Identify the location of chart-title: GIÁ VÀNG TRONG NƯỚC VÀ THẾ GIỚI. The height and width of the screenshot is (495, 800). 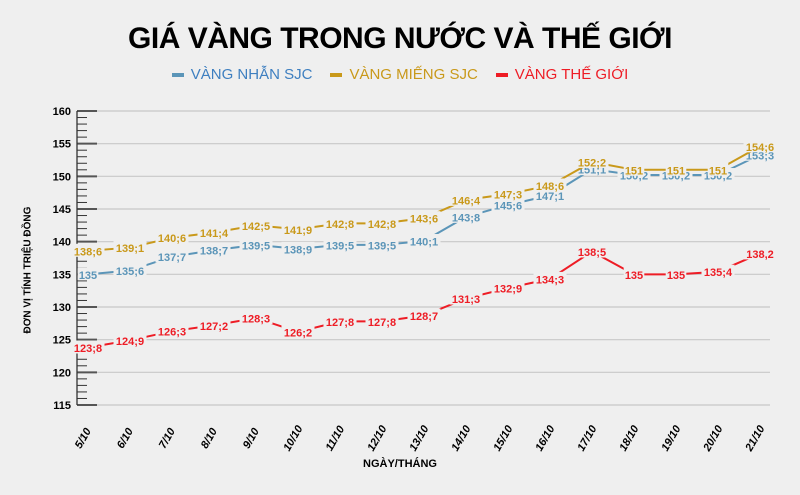
(400, 38).